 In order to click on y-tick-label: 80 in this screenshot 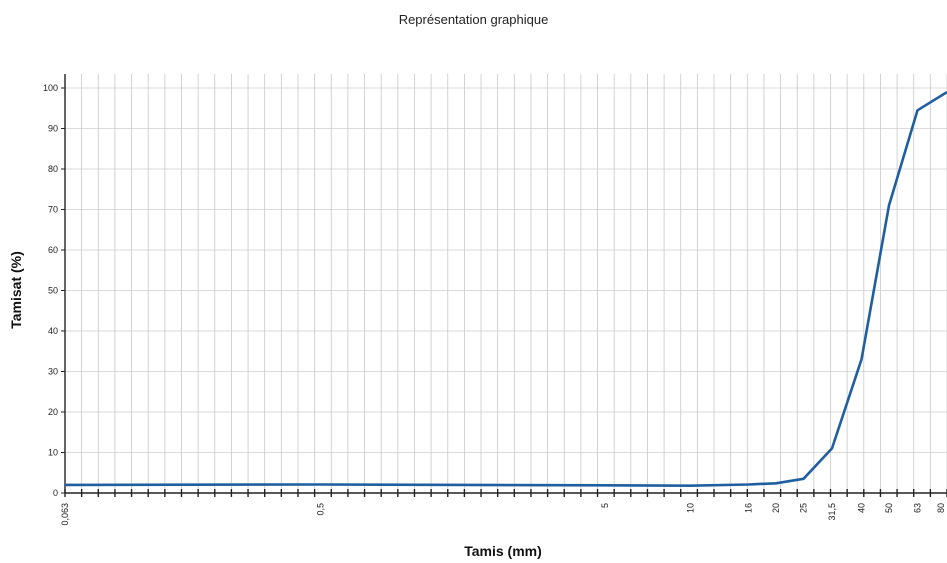, I will do `click(53, 169)`.